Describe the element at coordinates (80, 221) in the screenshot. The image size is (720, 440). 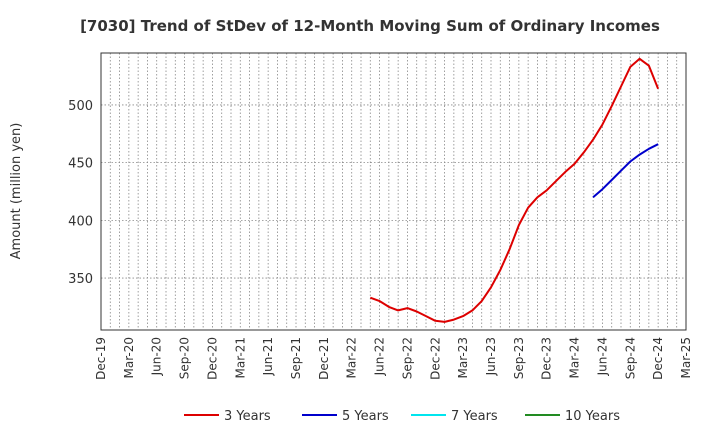
I see `y-tick-label: 400` at that location.